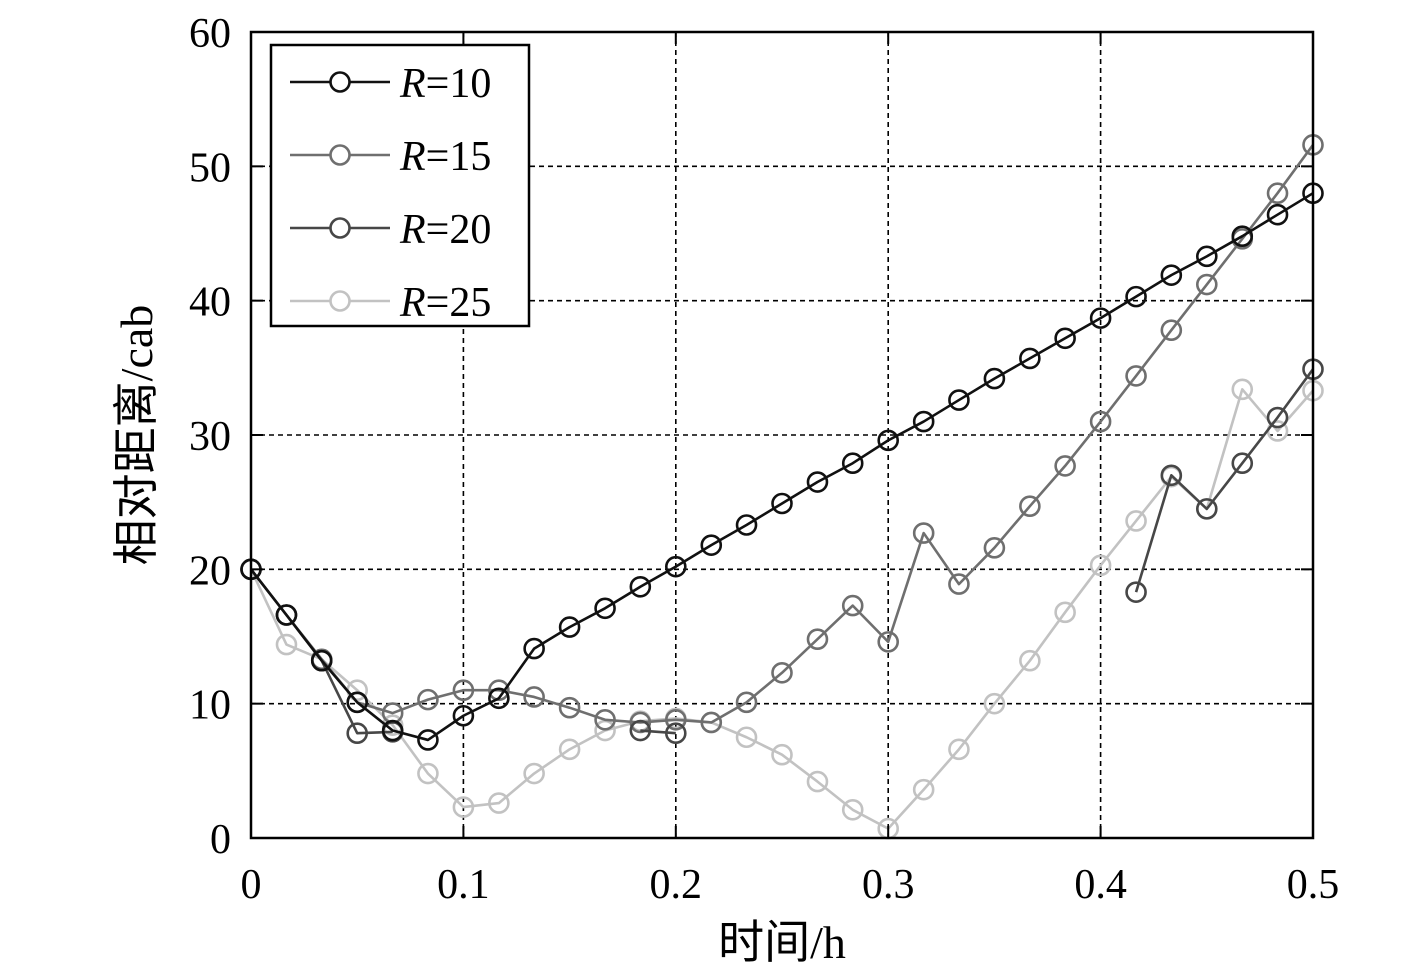  Describe the element at coordinates (463, 885) in the screenshot. I see `x-tick-label: 0.1` at that location.